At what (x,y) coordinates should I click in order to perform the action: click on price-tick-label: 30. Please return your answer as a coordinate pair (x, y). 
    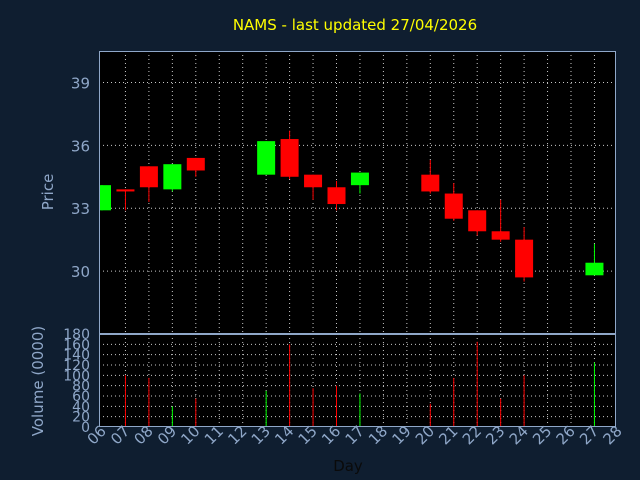
    Looking at the image, I should click on (80, 272).